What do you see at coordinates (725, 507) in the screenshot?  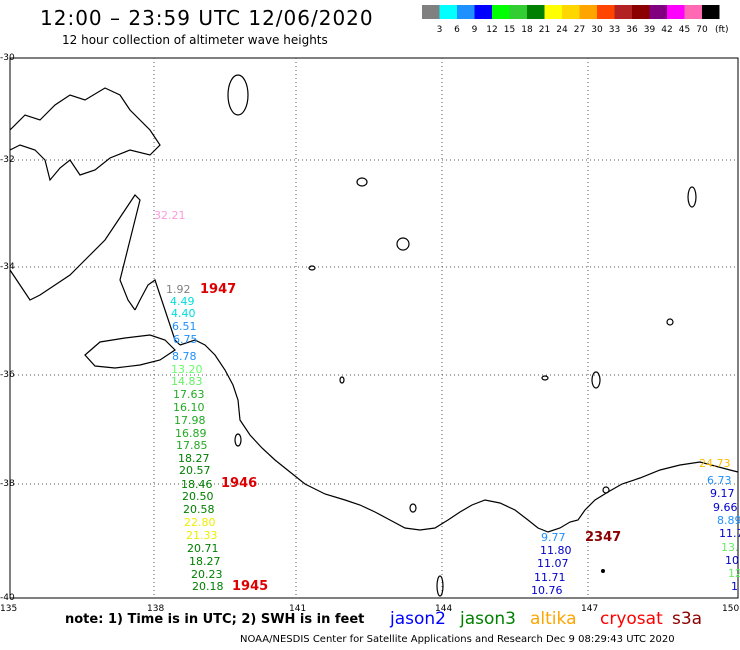 I see `obs-label: 9.66` at bounding box center [725, 507].